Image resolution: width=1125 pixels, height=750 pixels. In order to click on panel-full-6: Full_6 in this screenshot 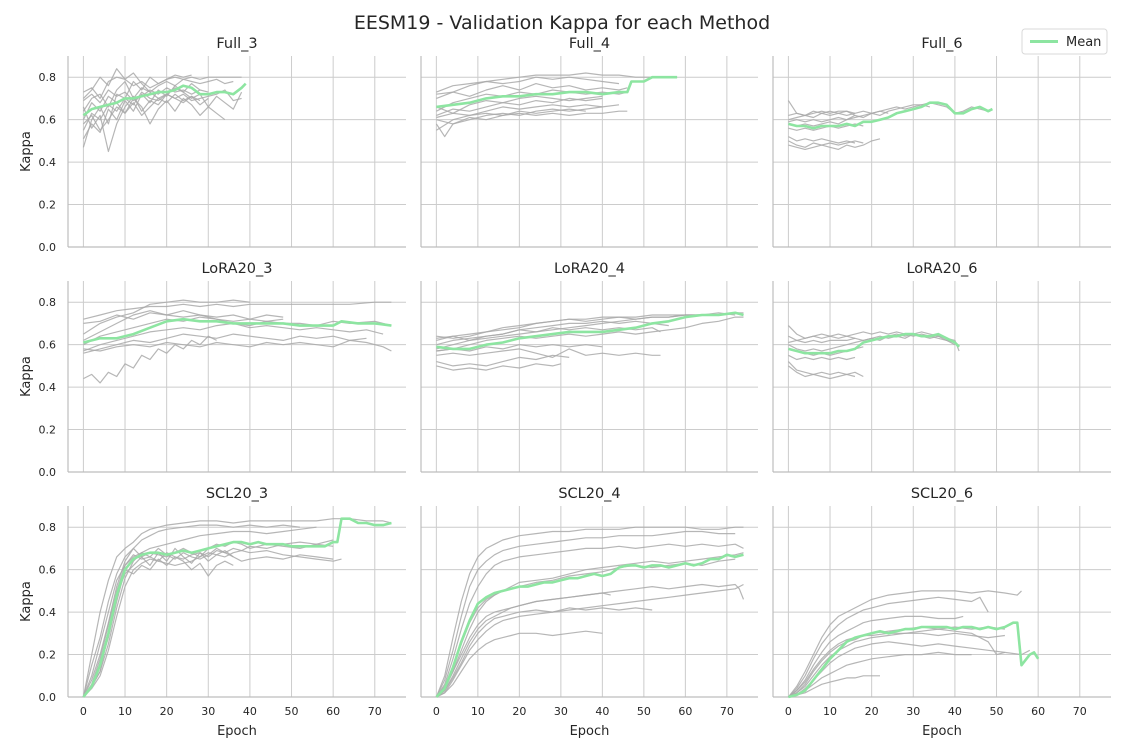, I will do `click(941, 142)`.